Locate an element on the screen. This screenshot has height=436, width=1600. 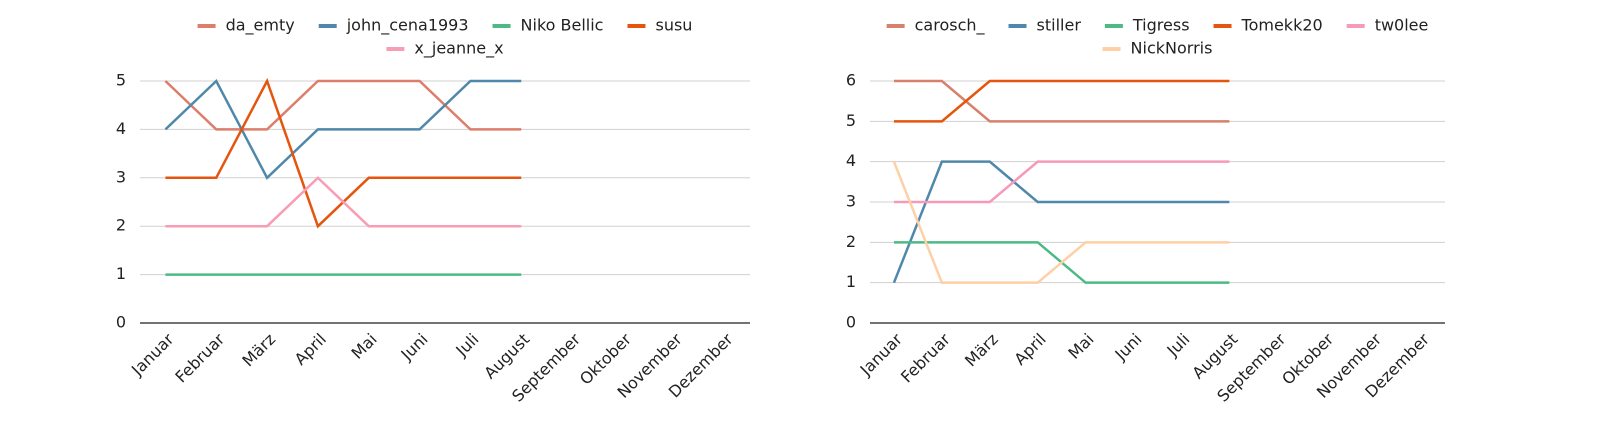
legend-item: da_emty is located at coordinates (246, 26).